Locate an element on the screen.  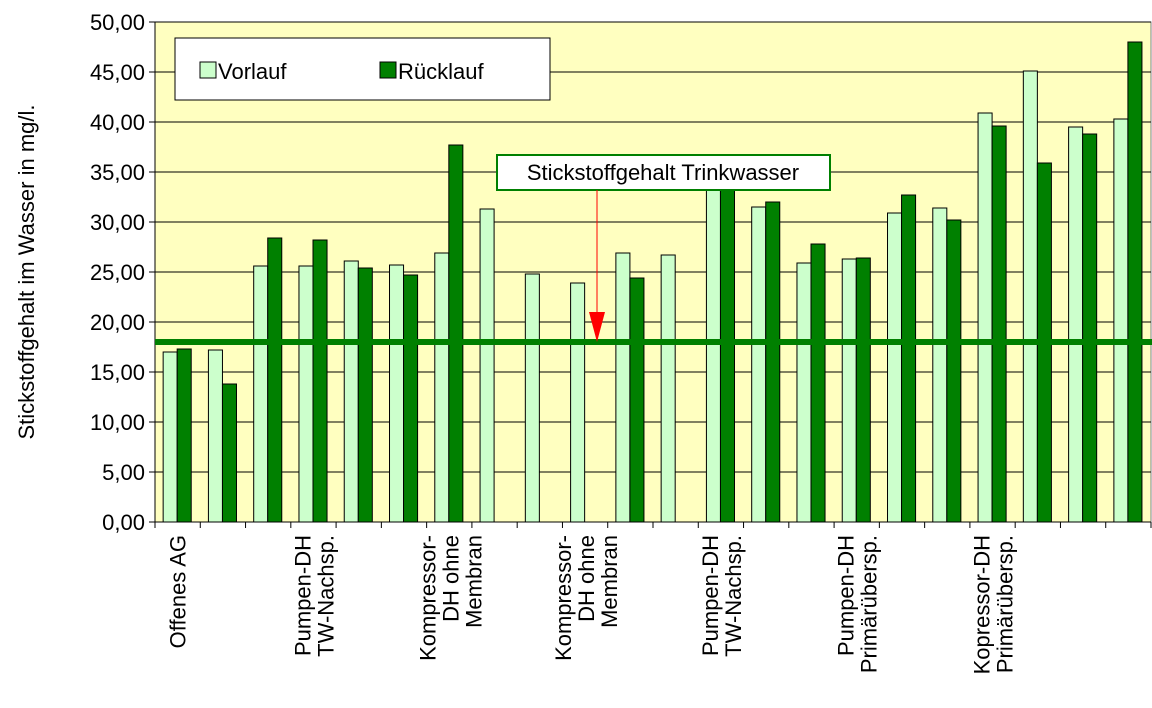
x-tick-label: Kopressor-DHPrimärübersp. is located at coordinates (994, 604).